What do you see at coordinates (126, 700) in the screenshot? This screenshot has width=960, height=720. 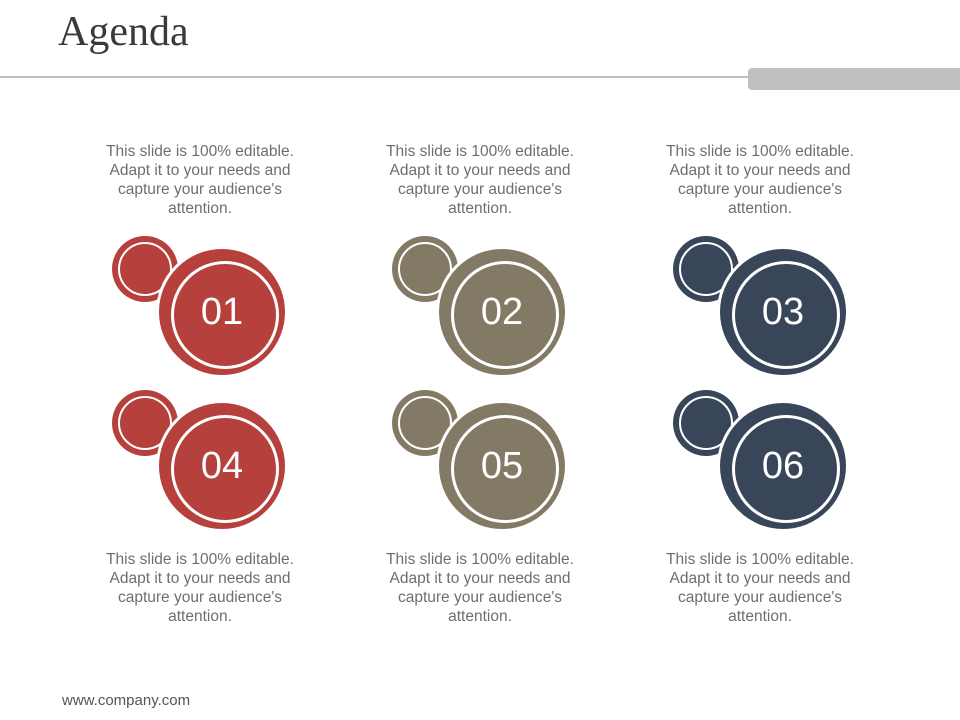 I see `footer-url: www.company.com` at bounding box center [126, 700].